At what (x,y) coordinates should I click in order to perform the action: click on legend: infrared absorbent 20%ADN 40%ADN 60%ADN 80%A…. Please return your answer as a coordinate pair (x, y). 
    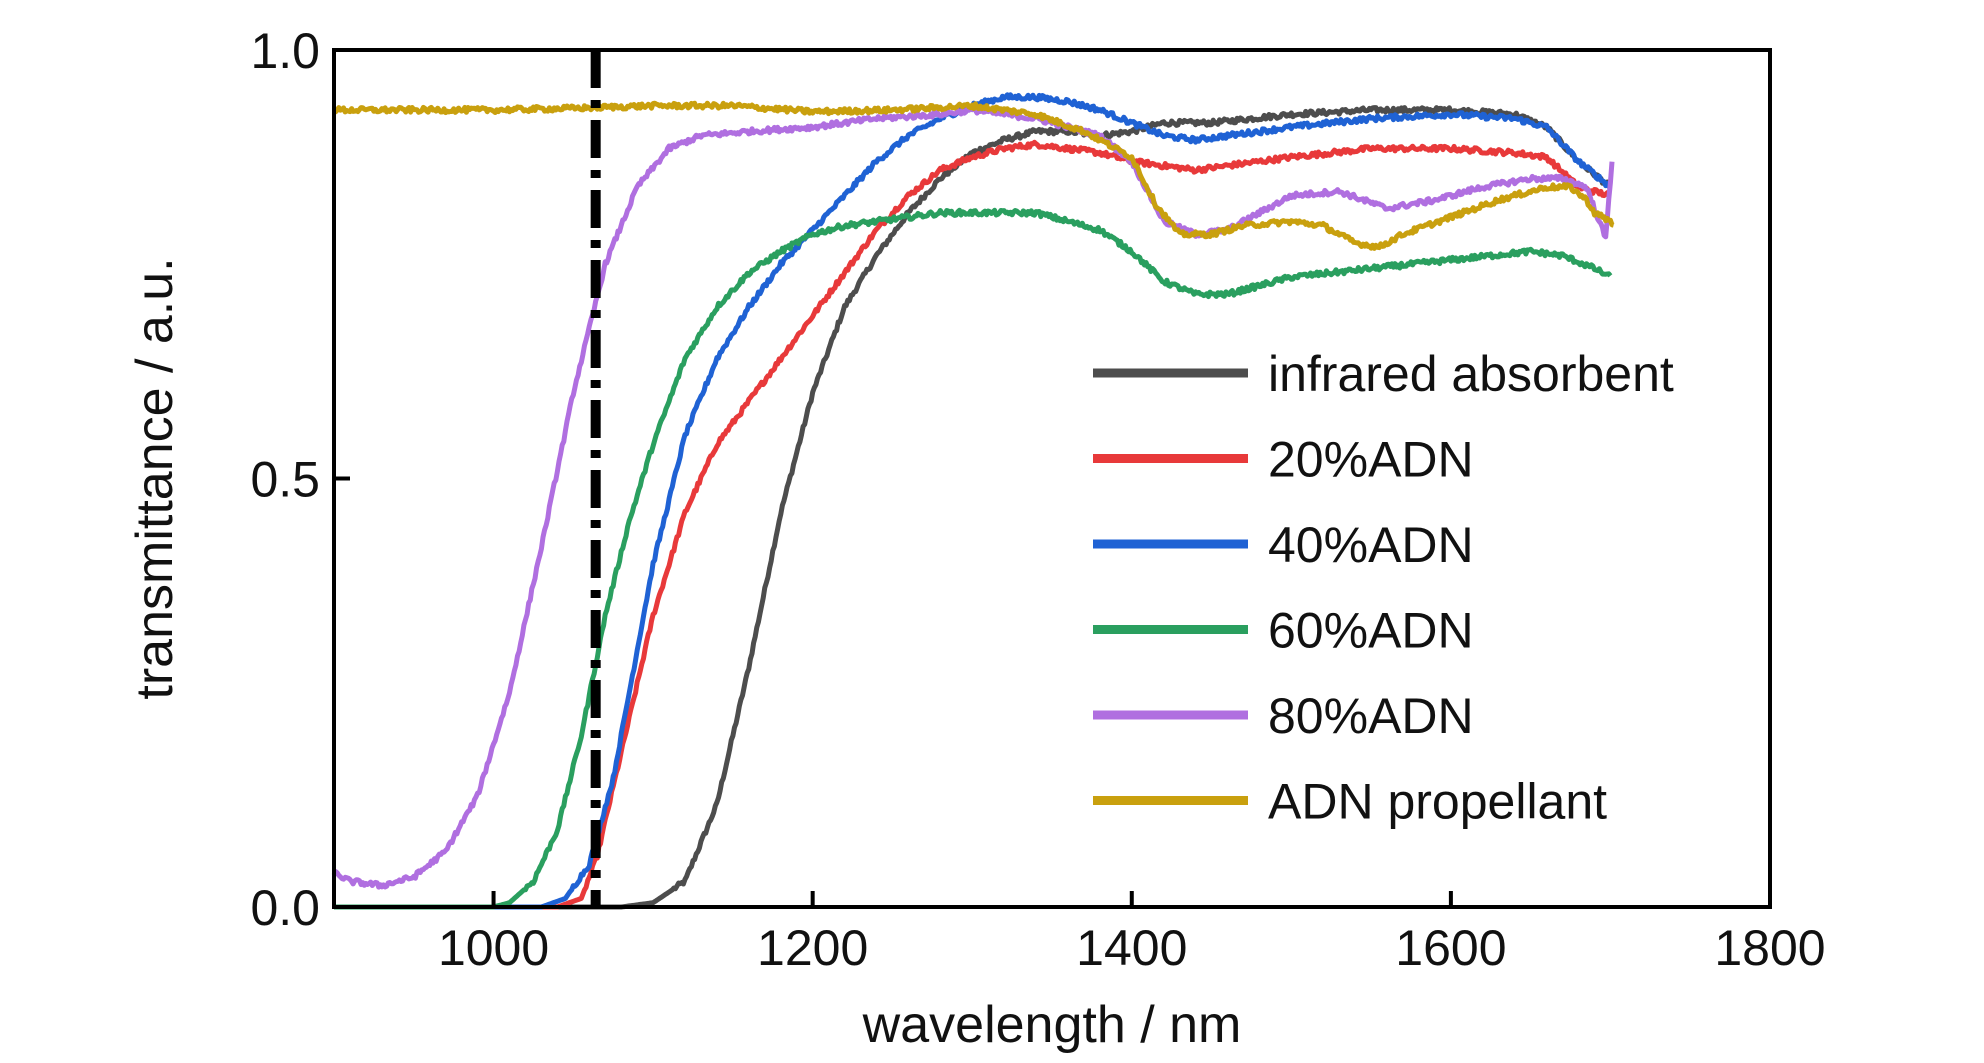
    Looking at the image, I should click on (1383, 588).